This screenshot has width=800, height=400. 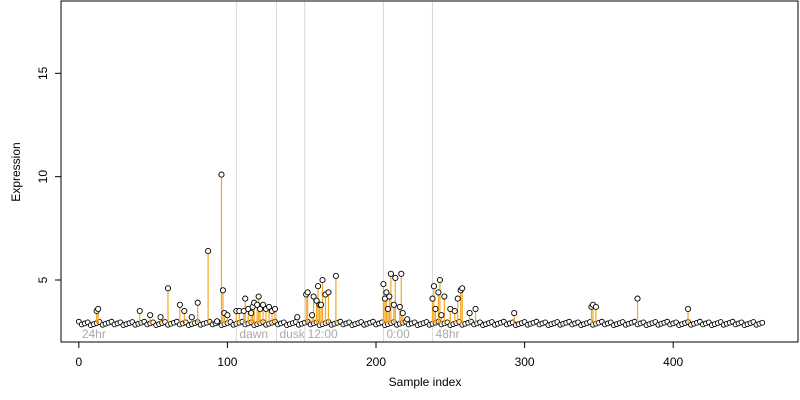 I want to click on x-tick-label: 200, so click(x=376, y=362).